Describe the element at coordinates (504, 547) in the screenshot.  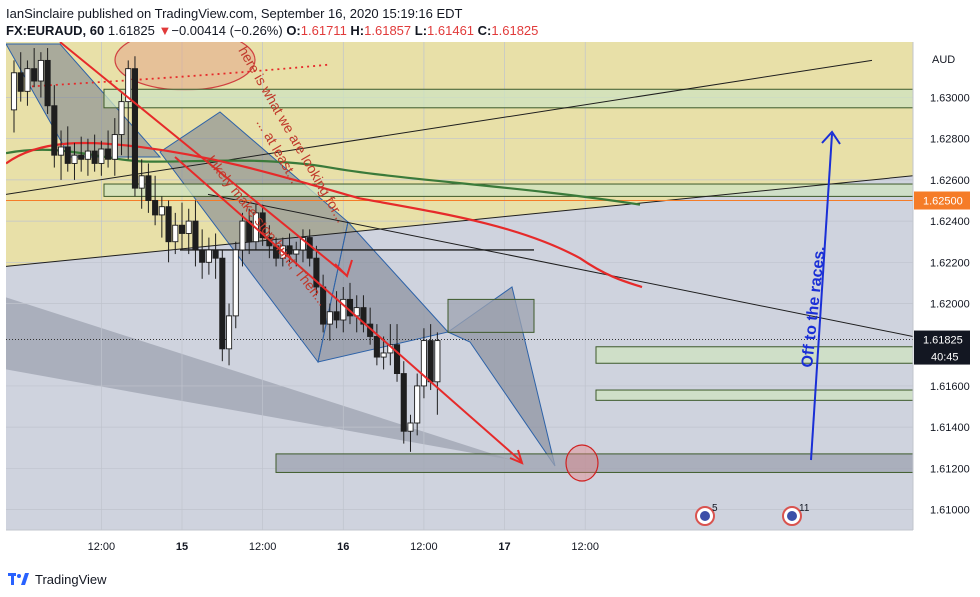
I see `time-tick-label: 17` at that location.